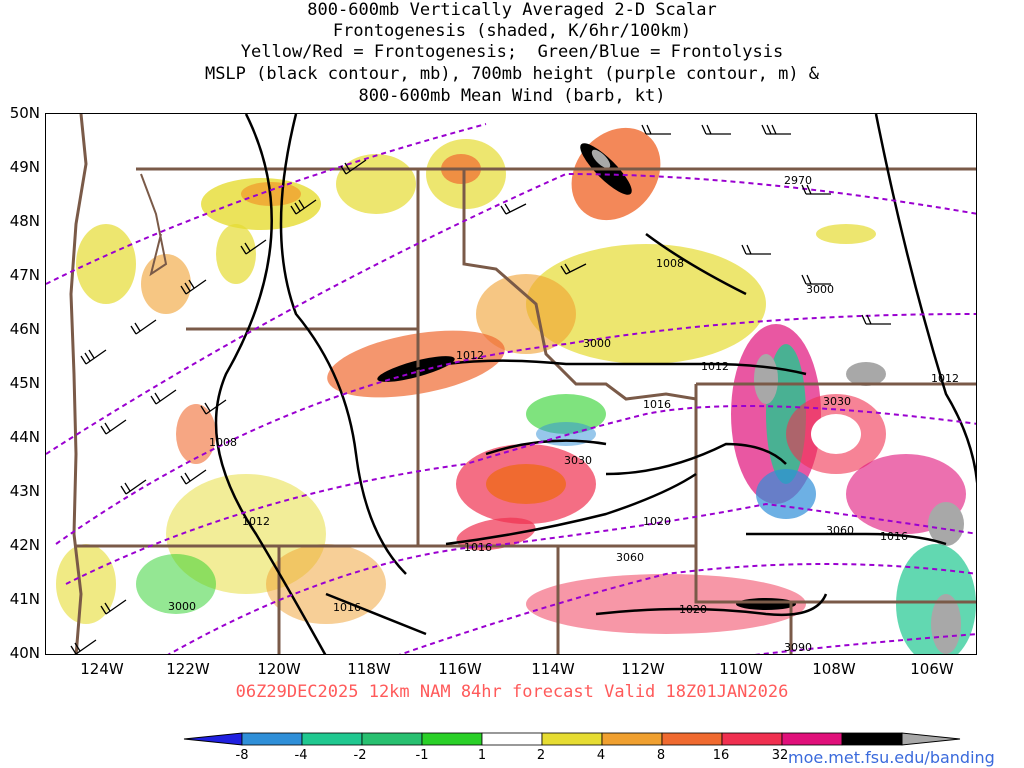  Describe the element at coordinates (643, 669) in the screenshot. I see `lon-label-112w: 112W` at that location.